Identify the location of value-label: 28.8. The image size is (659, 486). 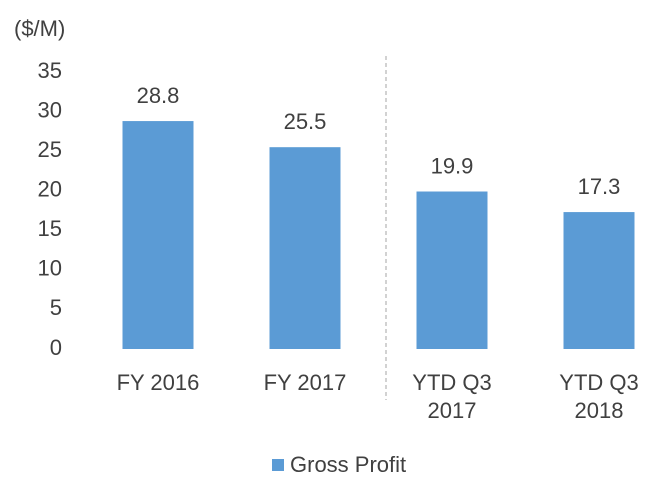
(158, 95).